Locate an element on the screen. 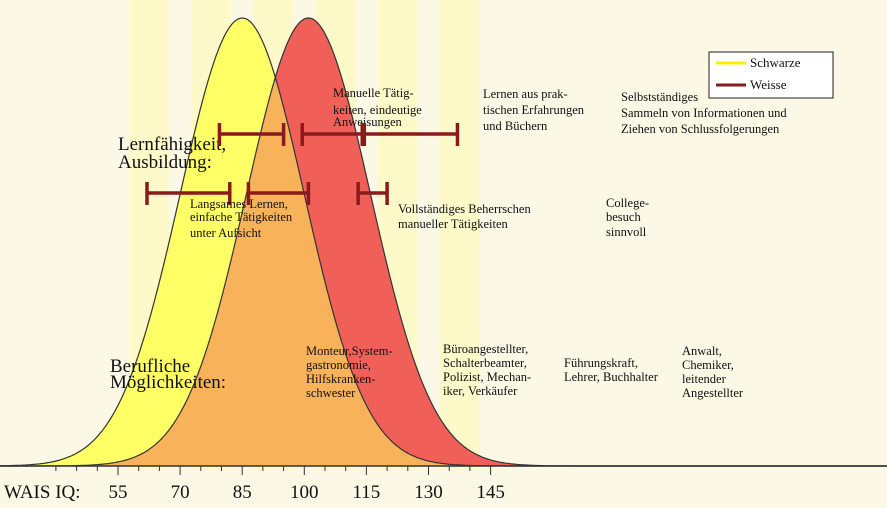 This screenshot has width=887, height=508. career-label: Monteur,System- is located at coordinates (349, 351).